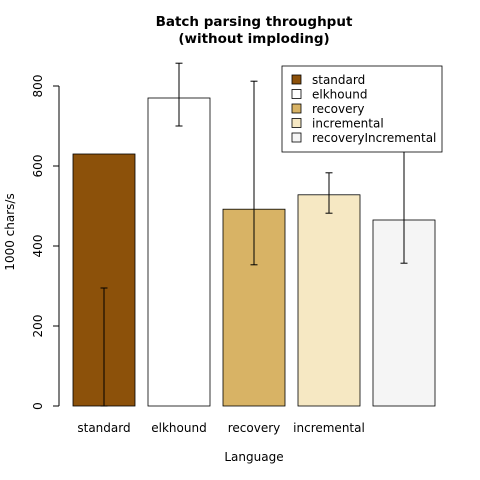  Describe the element at coordinates (296, 108) in the screenshot. I see `legend-swatch-recovery` at that location.